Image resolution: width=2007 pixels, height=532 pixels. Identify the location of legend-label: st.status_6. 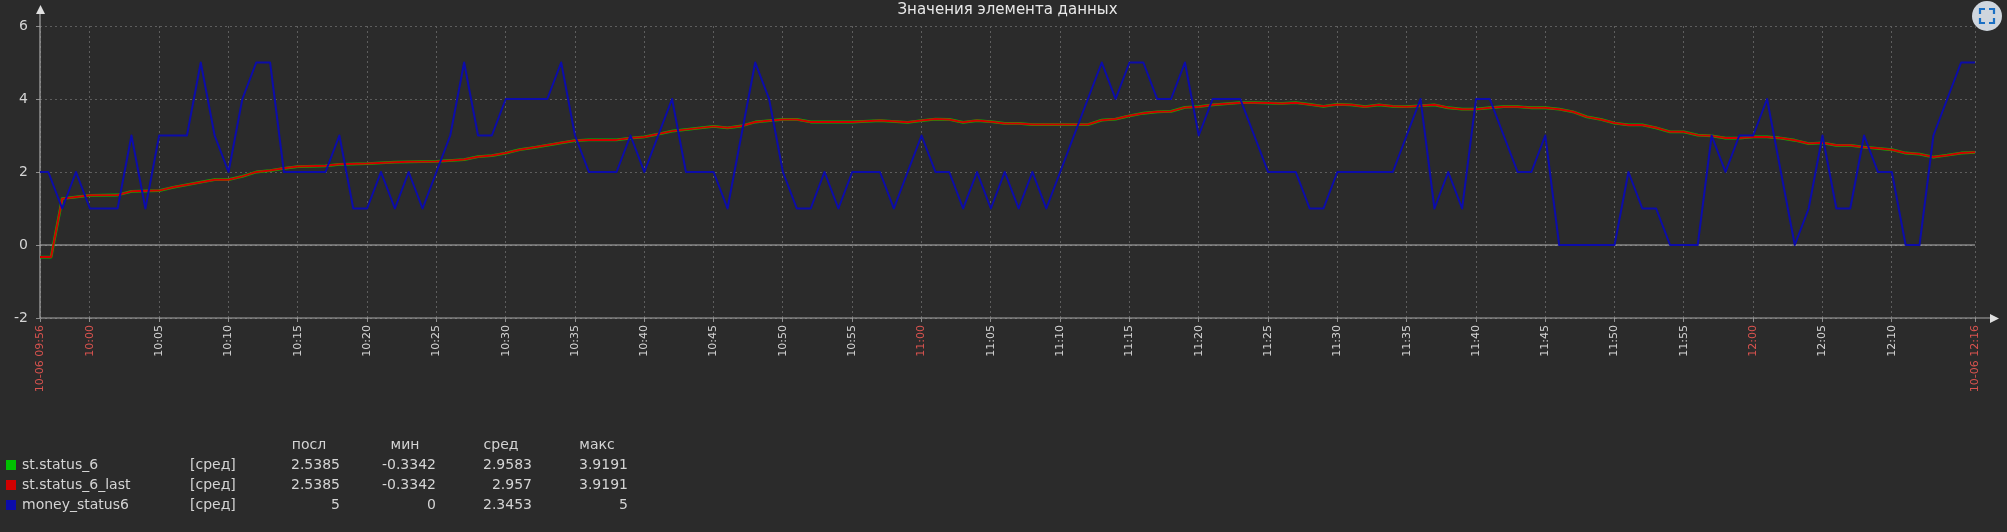
(60, 463).